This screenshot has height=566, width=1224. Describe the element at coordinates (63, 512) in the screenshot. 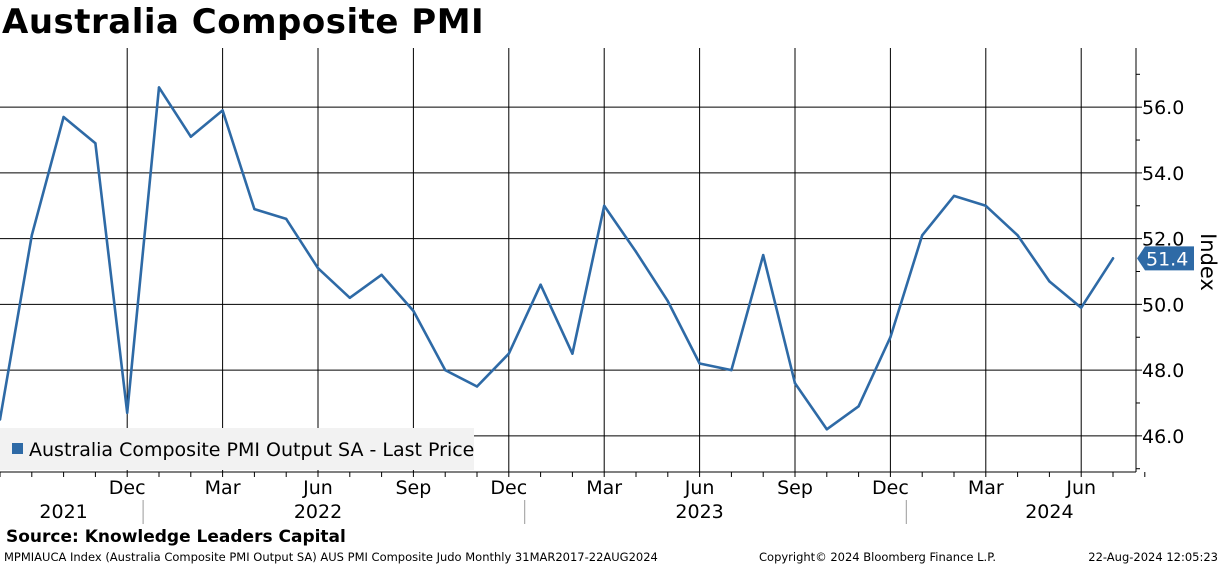

I see `x-year-label: 2021` at that location.